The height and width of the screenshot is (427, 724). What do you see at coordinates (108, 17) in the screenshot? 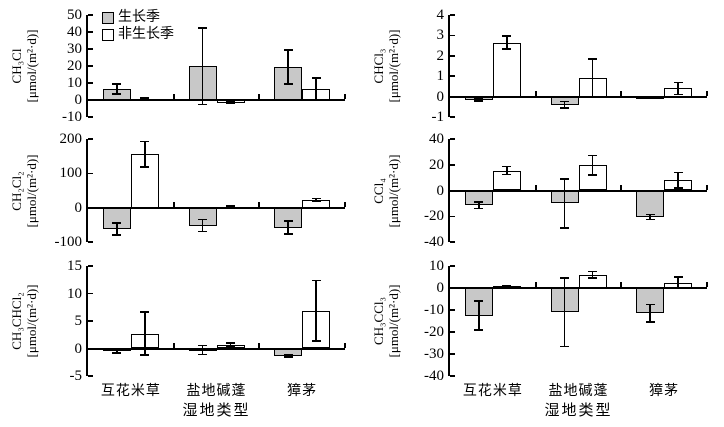
I see `growing-season-swatch-icon` at bounding box center [108, 17].